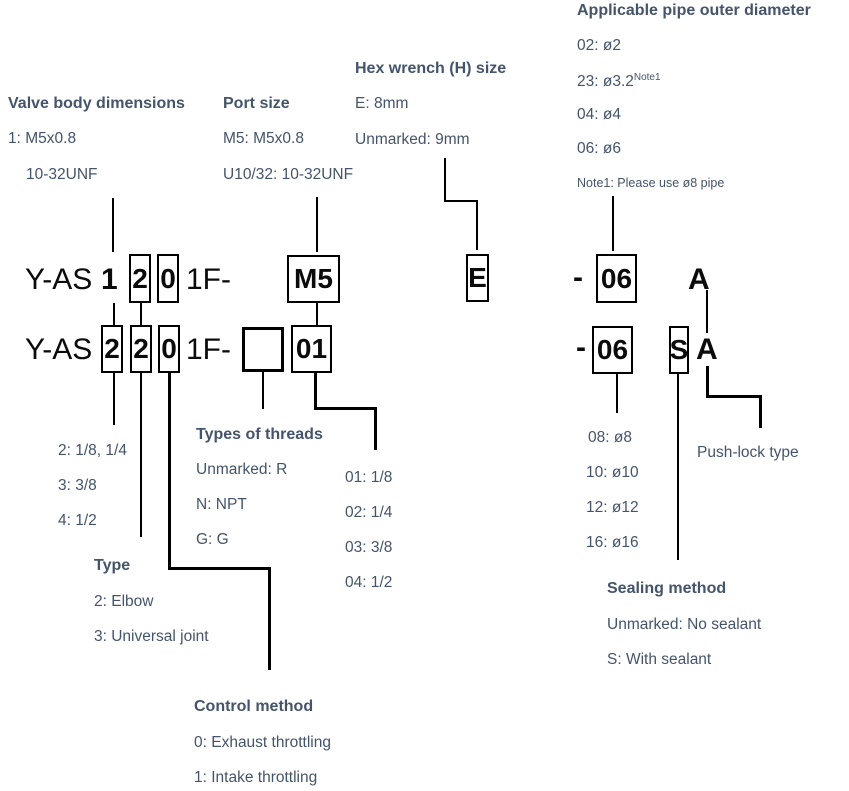 This screenshot has width=849, height=791. I want to click on pipe-diameter-item: 23: ø3.2Note1, so click(619, 81).